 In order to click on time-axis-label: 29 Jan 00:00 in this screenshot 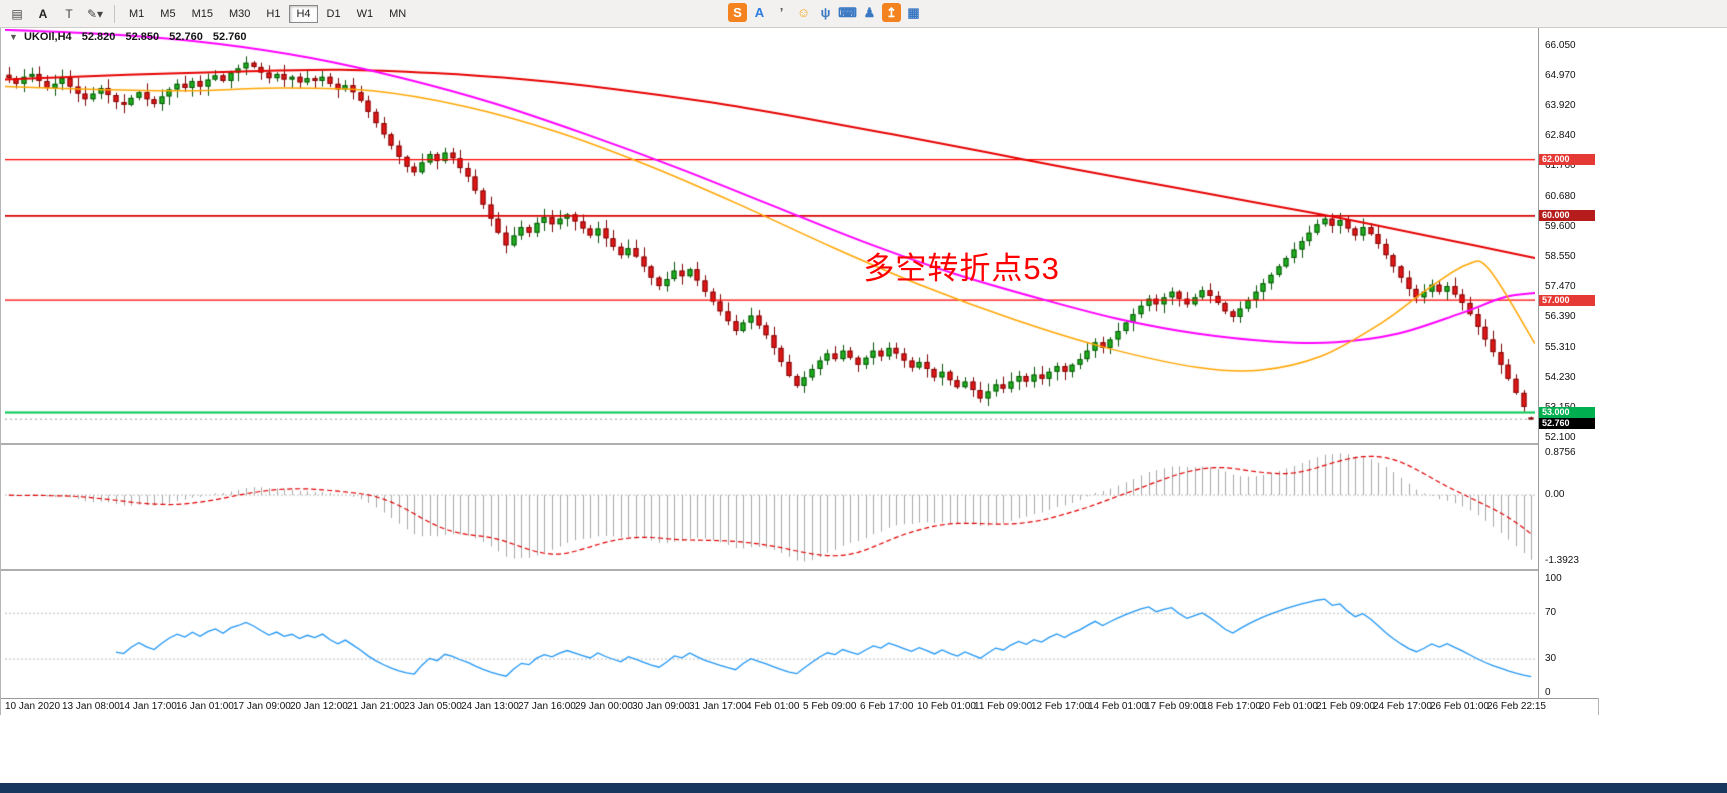, I will do `click(604, 706)`.